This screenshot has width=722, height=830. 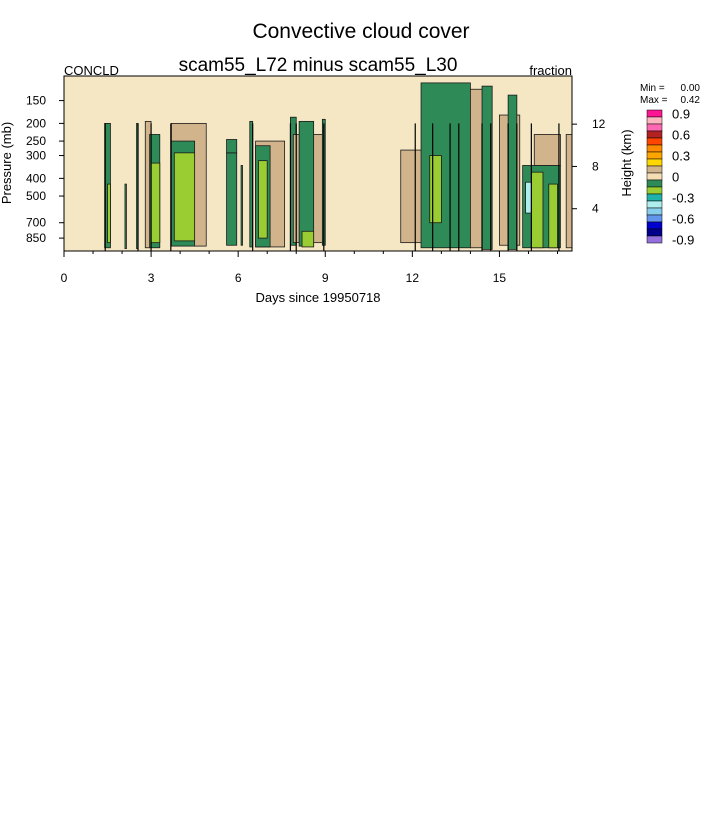 I want to click on pressure-tick-label: 250, so click(x=36, y=141).